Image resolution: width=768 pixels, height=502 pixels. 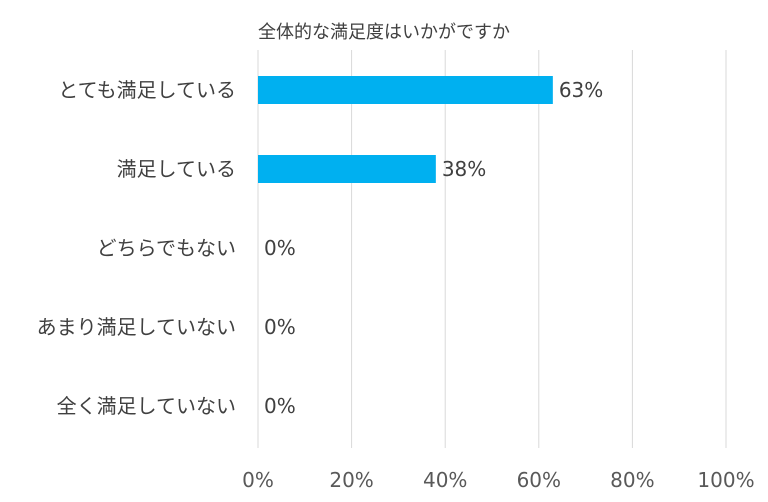 I want to click on x-tick-label: 100%, so click(x=725, y=480).